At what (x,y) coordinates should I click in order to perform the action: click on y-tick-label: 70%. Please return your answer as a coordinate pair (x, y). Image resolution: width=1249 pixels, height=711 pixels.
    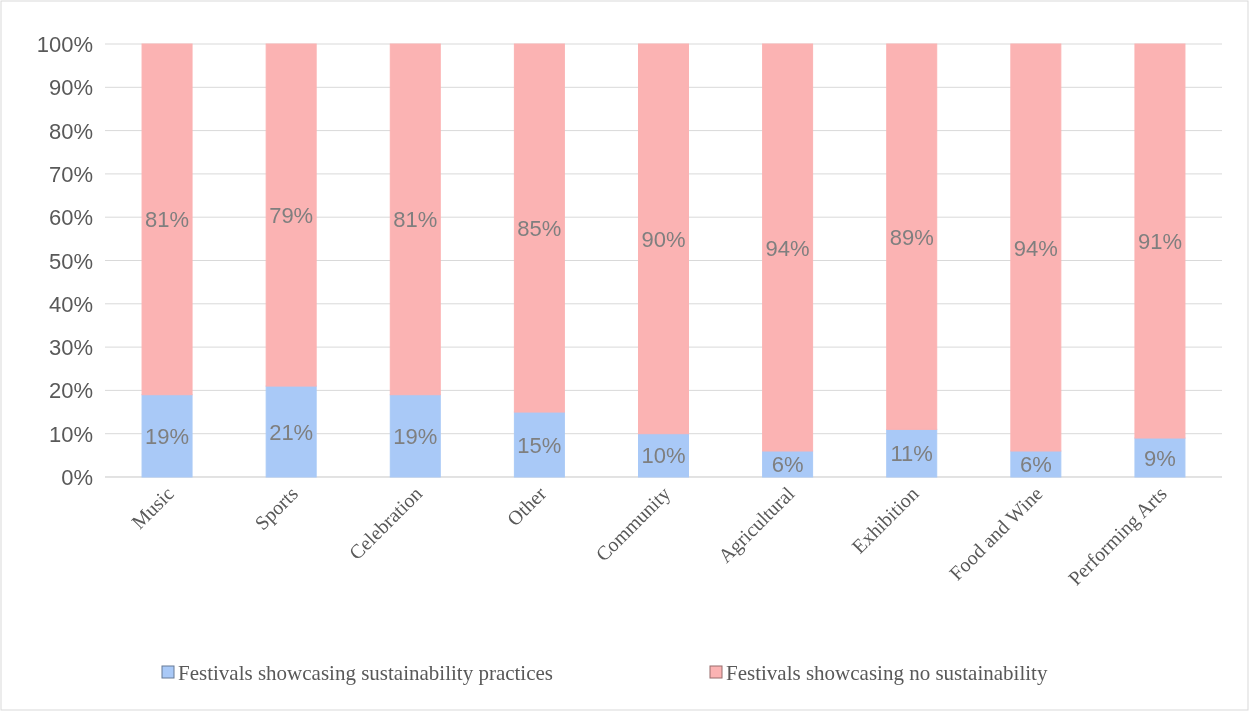
    Looking at the image, I should click on (70, 174).